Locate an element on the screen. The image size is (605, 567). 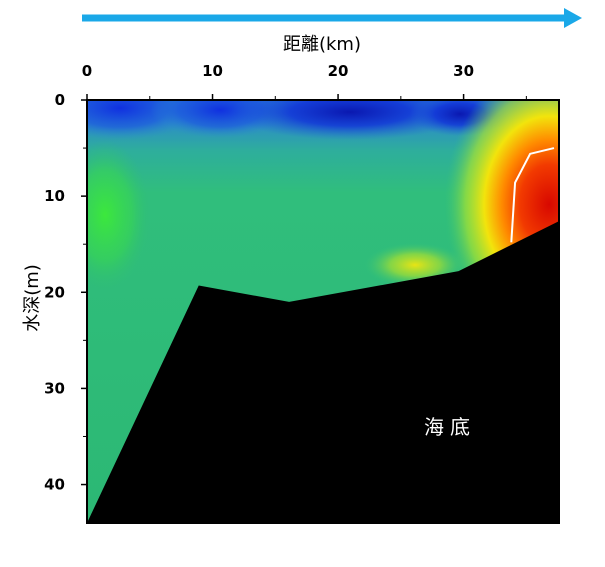
heat-blob-dark is located at coordinates (350, 120).